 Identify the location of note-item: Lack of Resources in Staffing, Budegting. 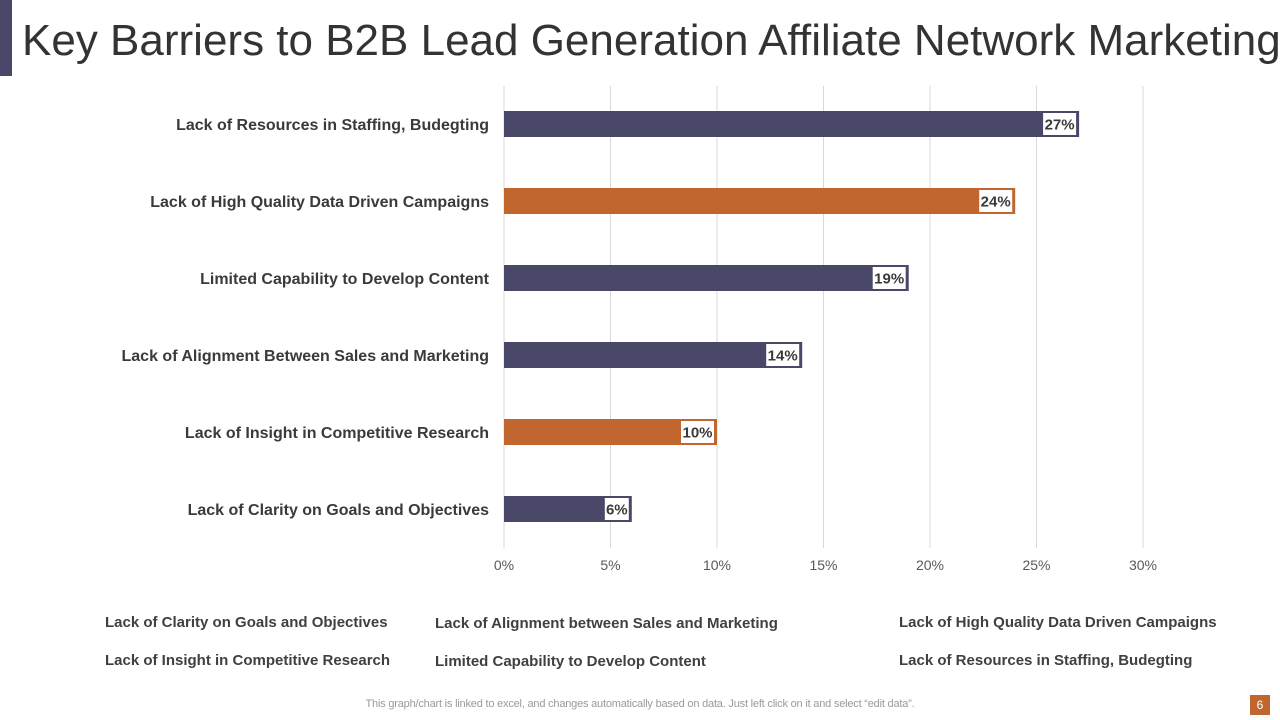
(1046, 660).